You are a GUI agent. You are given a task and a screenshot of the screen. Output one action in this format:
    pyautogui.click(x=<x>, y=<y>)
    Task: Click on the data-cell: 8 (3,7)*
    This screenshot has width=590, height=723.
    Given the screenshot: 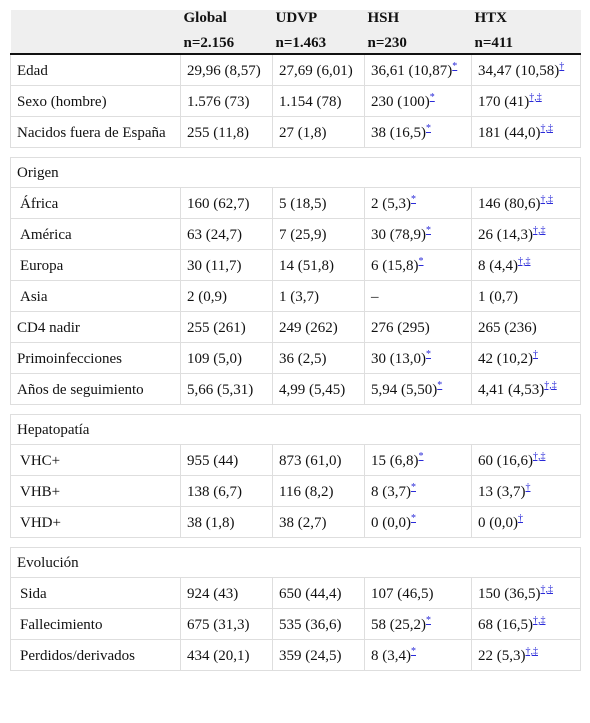 What is the action you would take?
    pyautogui.click(x=418, y=491)
    